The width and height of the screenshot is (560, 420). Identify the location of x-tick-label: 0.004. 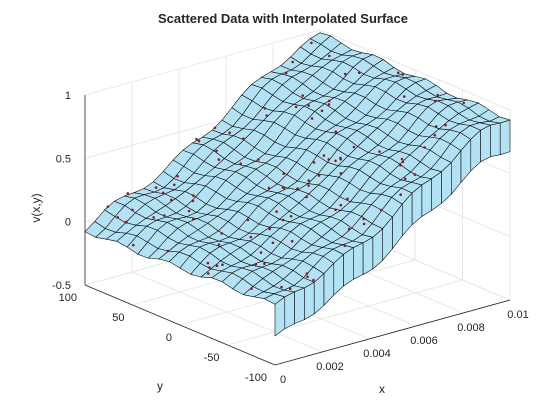
(377, 354).